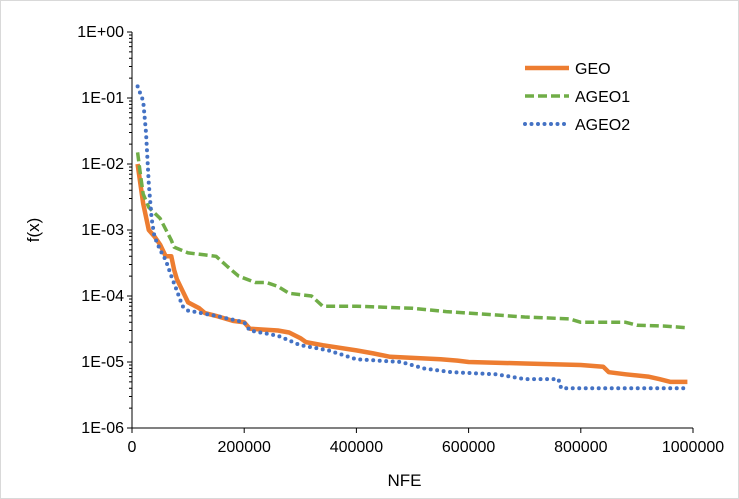 This screenshot has width=739, height=499. What do you see at coordinates (580, 447) in the screenshot?
I see `x-tick-label: 800000` at bounding box center [580, 447].